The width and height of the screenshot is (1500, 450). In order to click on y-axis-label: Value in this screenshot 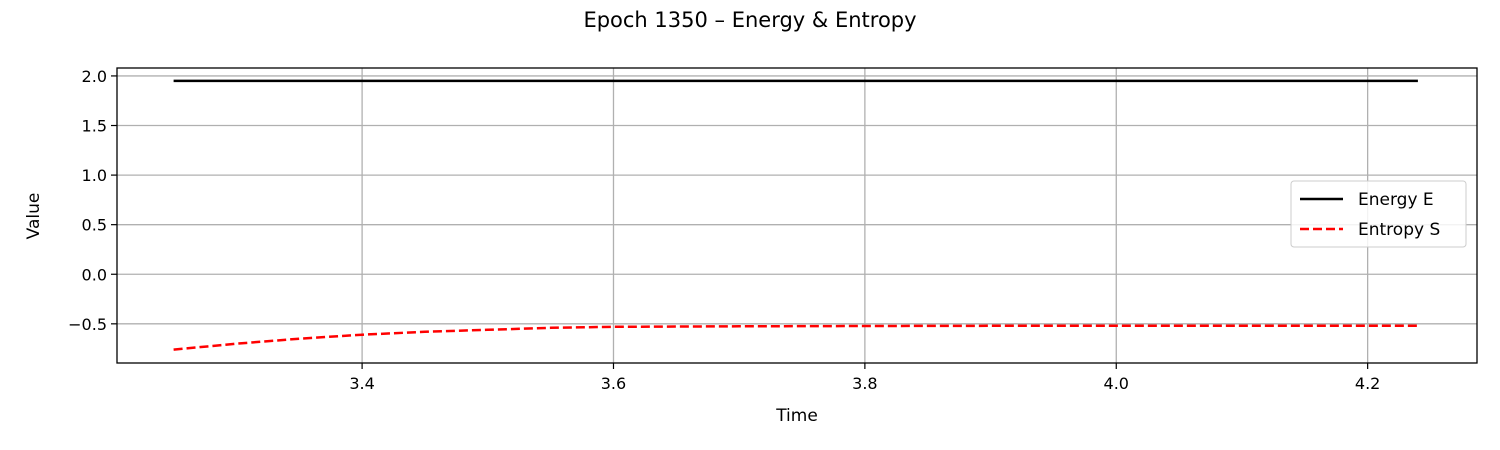, I will do `click(34, 216)`.